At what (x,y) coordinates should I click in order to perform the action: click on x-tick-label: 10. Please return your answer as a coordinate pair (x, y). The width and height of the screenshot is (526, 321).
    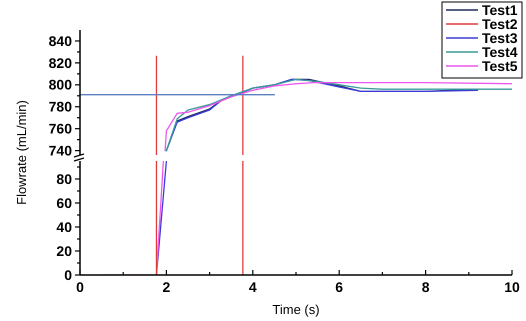
    Looking at the image, I should click on (512, 287).